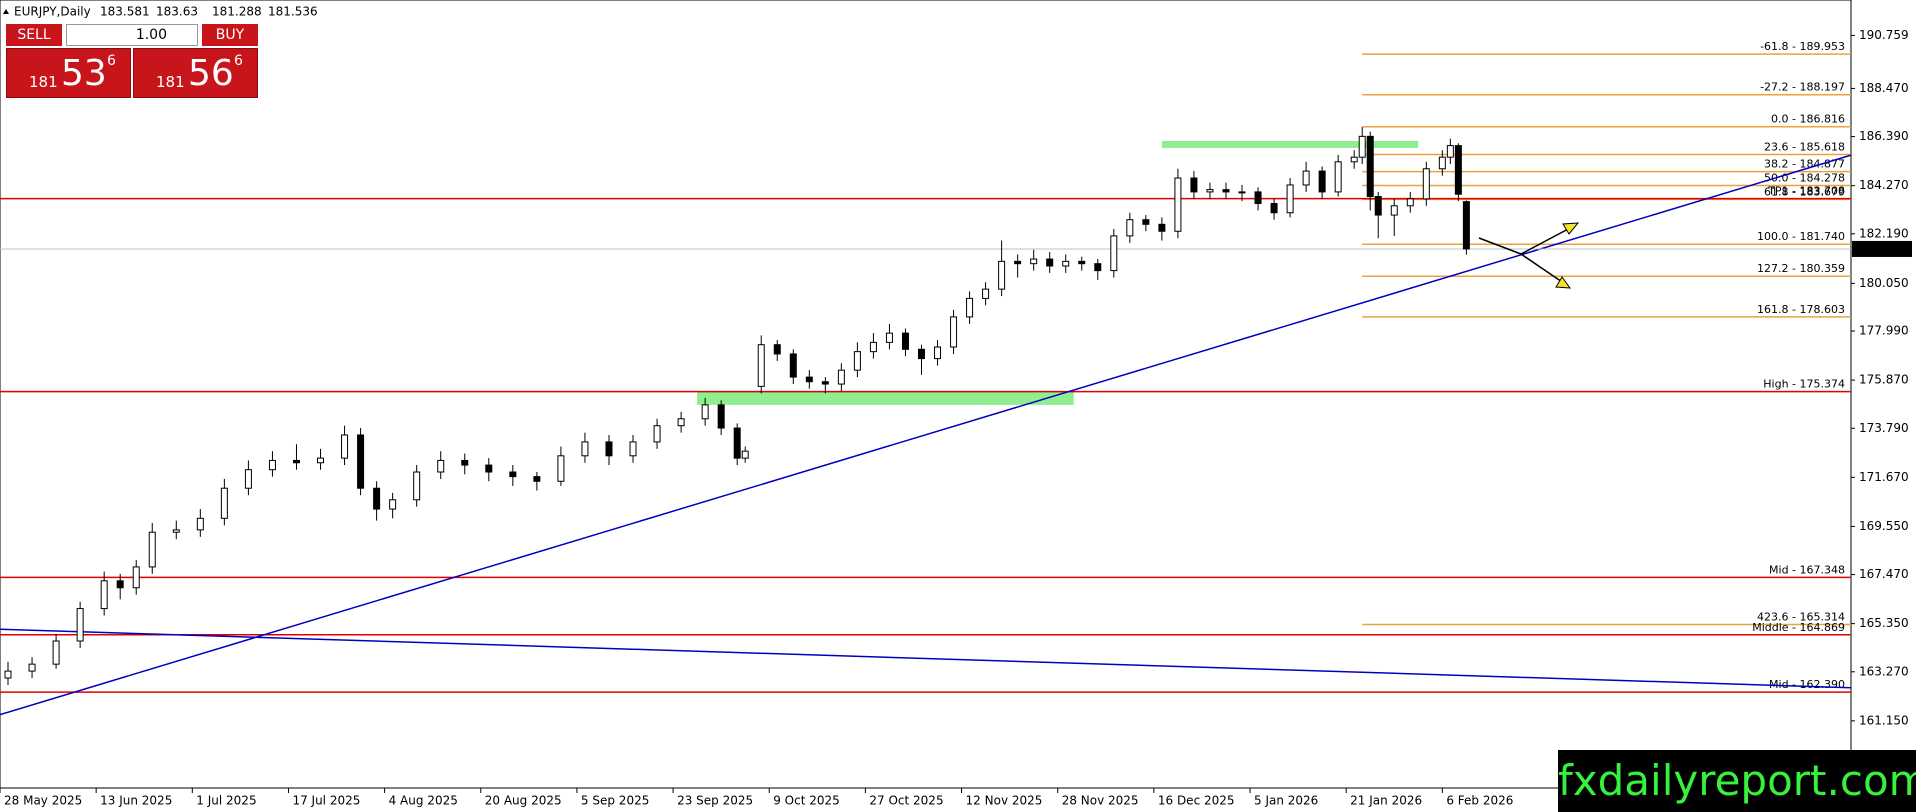  I want to click on y-tick-label: 182.190, so click(1884, 233).